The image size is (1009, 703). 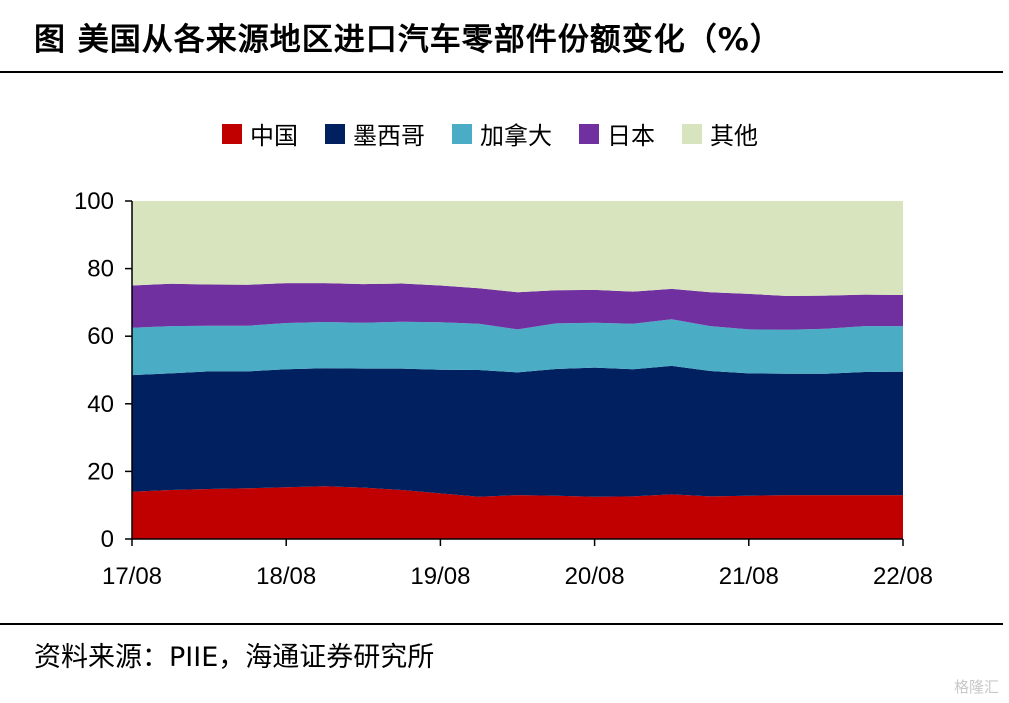 What do you see at coordinates (132, 576) in the screenshot?
I see `x-tick-label-0: 17/08` at bounding box center [132, 576].